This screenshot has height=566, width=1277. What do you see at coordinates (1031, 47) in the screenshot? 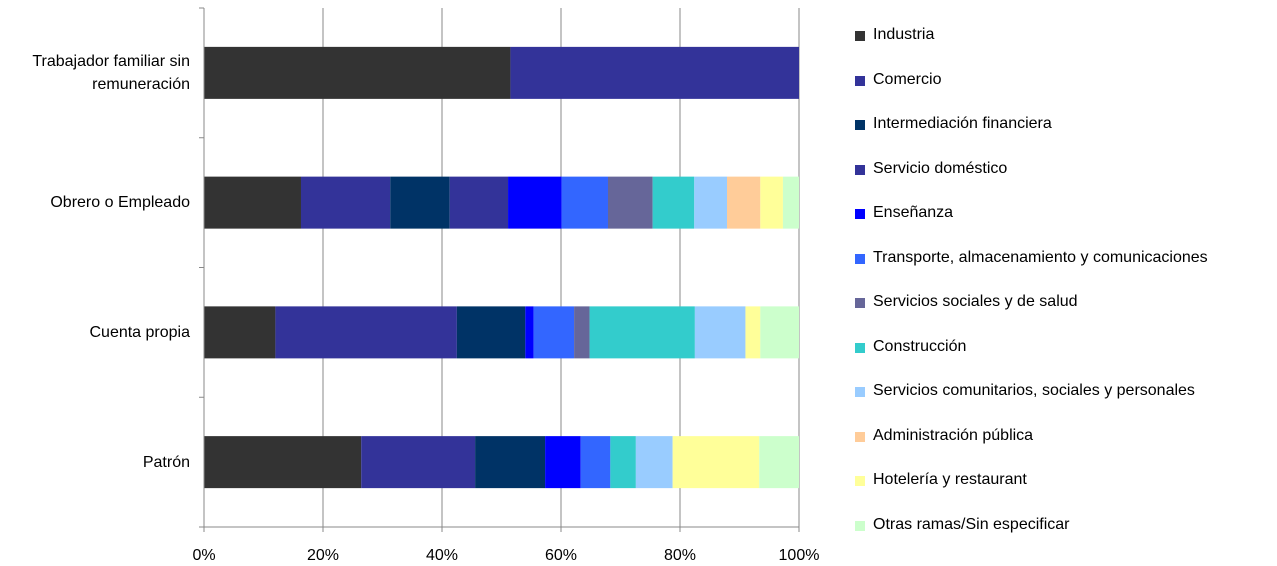
I see `legend-item: Industria` at bounding box center [1031, 47].